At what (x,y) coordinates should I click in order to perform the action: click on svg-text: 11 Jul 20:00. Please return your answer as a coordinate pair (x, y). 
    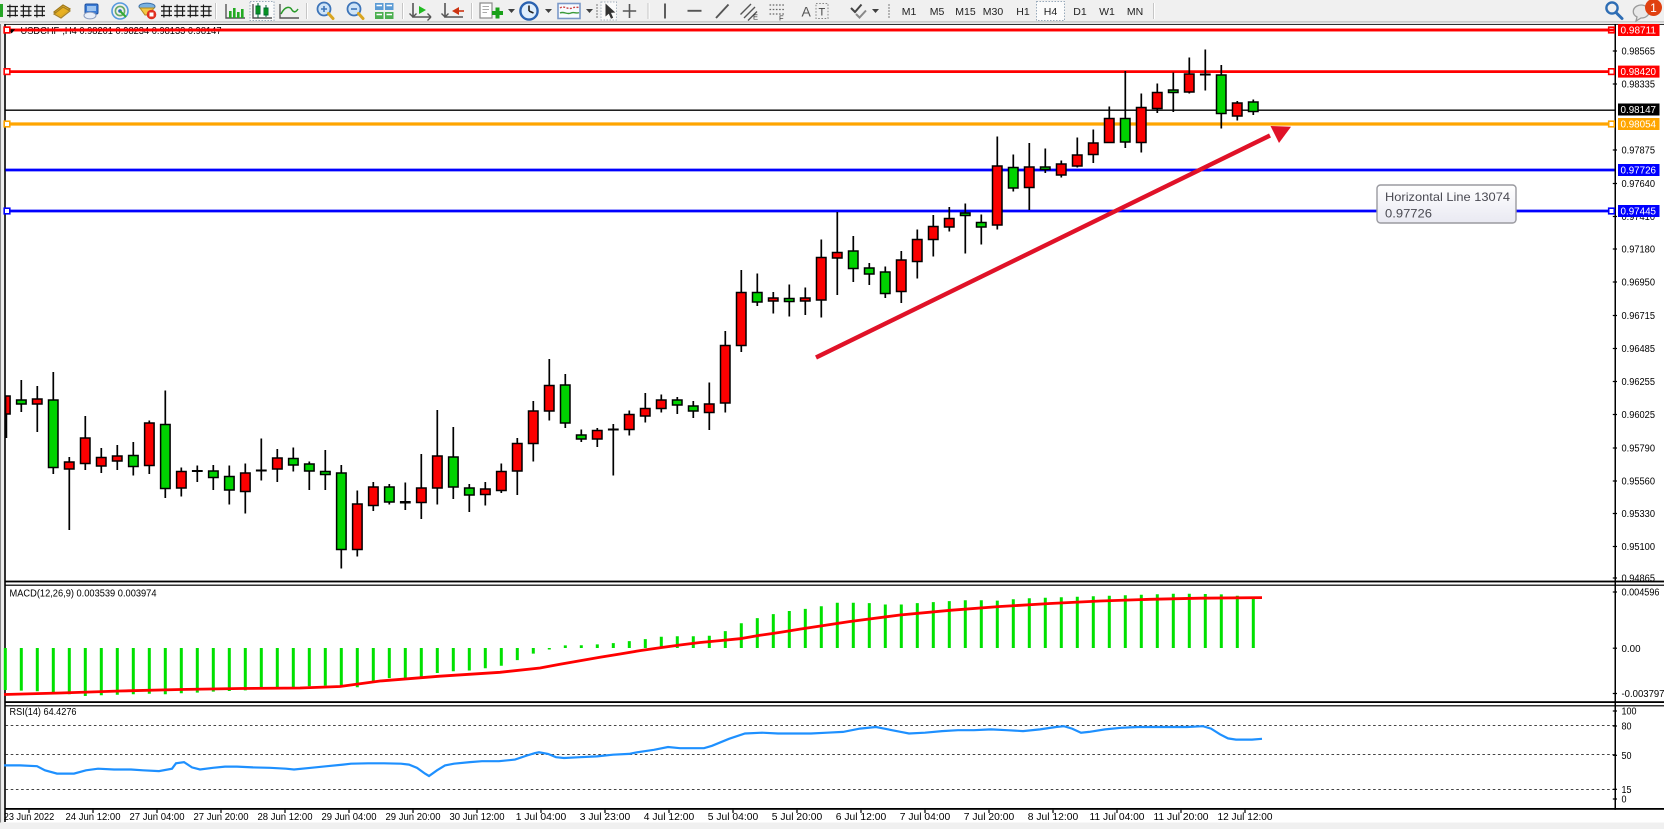
    Looking at the image, I should click on (1181, 817).